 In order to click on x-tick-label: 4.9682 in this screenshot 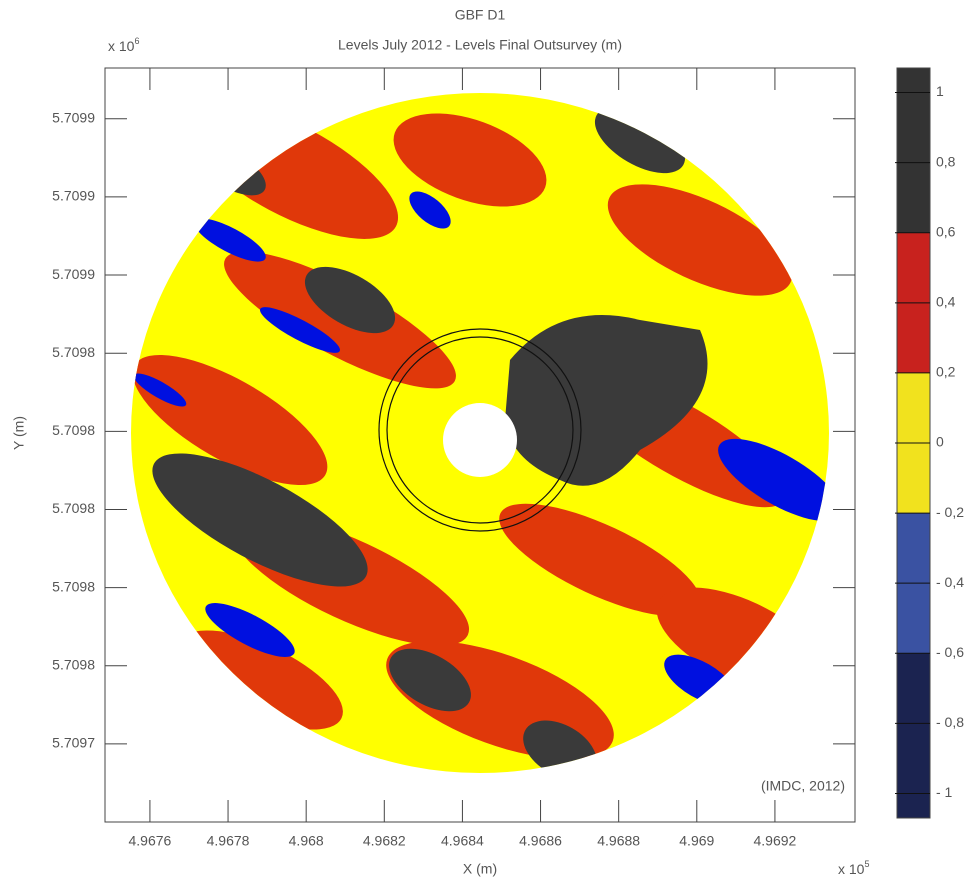, I will do `click(384, 841)`.